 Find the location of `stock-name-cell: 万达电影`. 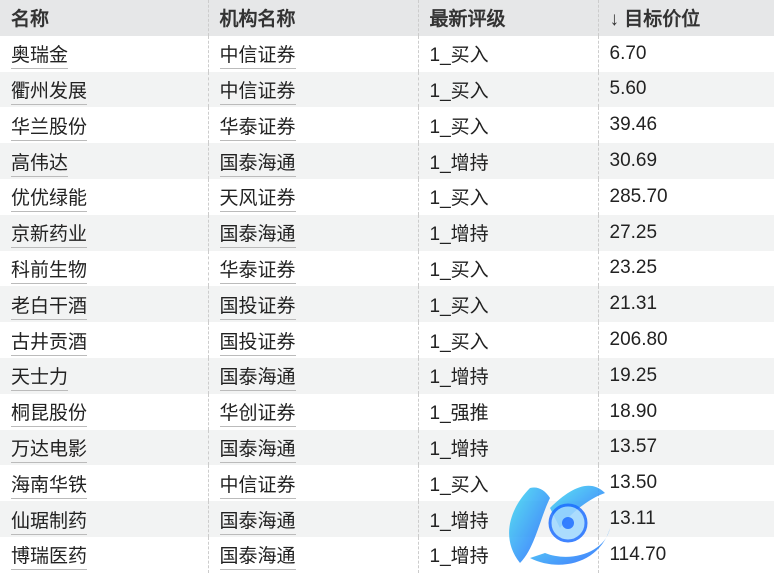

stock-name-cell: 万达电影 is located at coordinates (104, 447).